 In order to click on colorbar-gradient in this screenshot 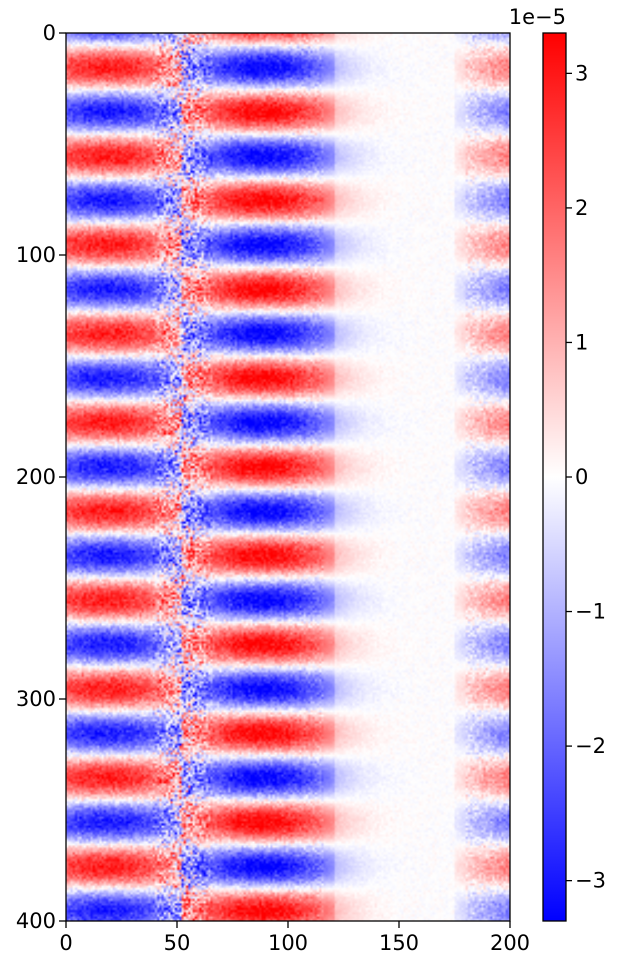, I will do `click(554, 477)`.